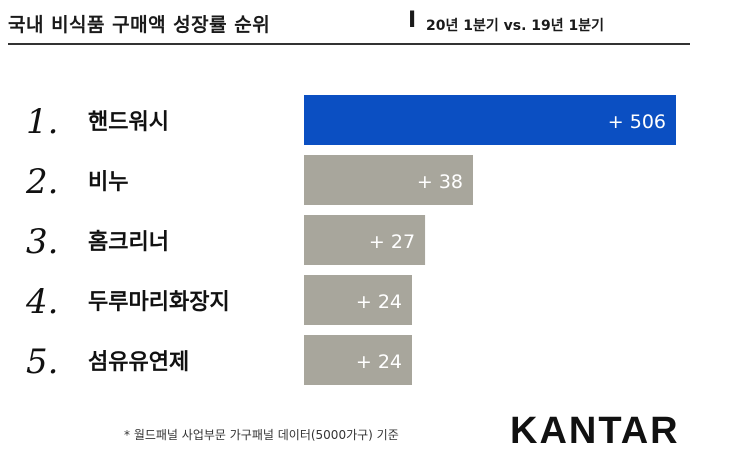 Image resolution: width=745 pixels, height=457 pixels. What do you see at coordinates (349, 44) in the screenshot?
I see `title-underline` at bounding box center [349, 44].